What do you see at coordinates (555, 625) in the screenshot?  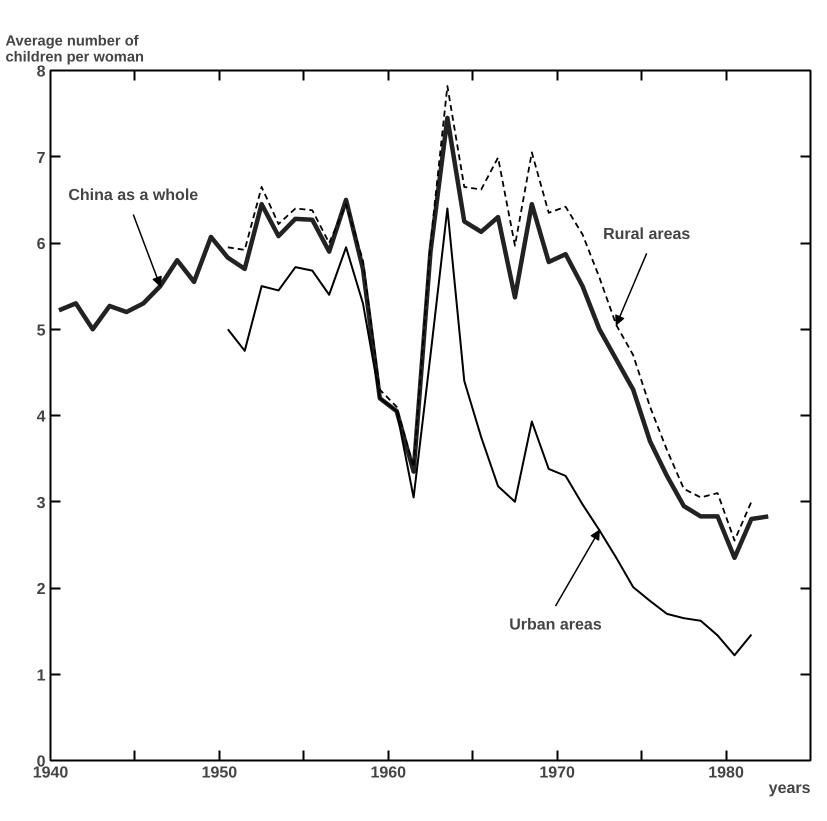 I see `annotation: Urban areas` at bounding box center [555, 625].